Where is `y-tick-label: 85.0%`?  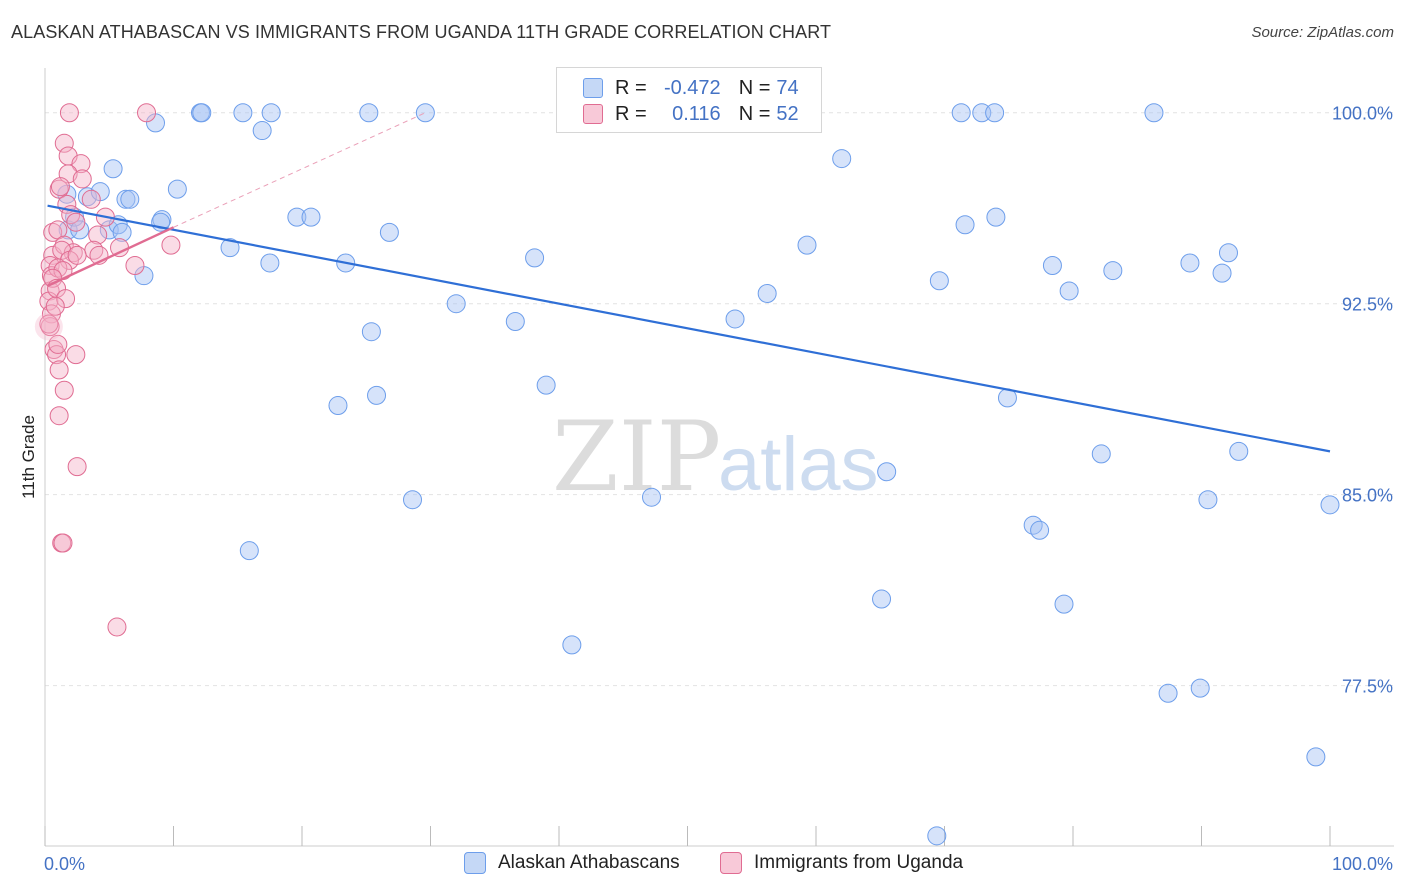 y-tick-label: 85.0% is located at coordinates (1367, 496).